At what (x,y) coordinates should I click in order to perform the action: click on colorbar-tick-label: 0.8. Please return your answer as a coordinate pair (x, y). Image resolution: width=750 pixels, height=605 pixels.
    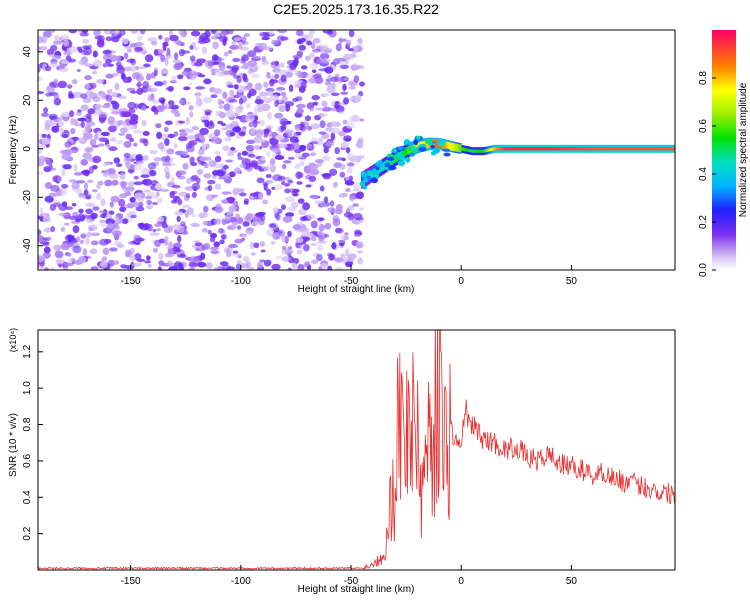
    Looking at the image, I should click on (703, 78).